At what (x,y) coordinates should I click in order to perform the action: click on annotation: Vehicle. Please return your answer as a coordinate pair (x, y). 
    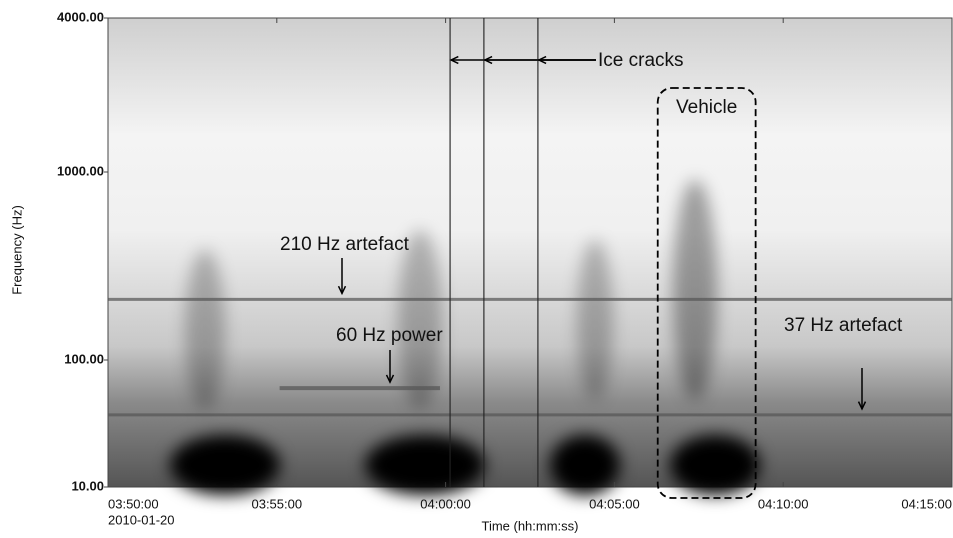
    Looking at the image, I should click on (706, 107).